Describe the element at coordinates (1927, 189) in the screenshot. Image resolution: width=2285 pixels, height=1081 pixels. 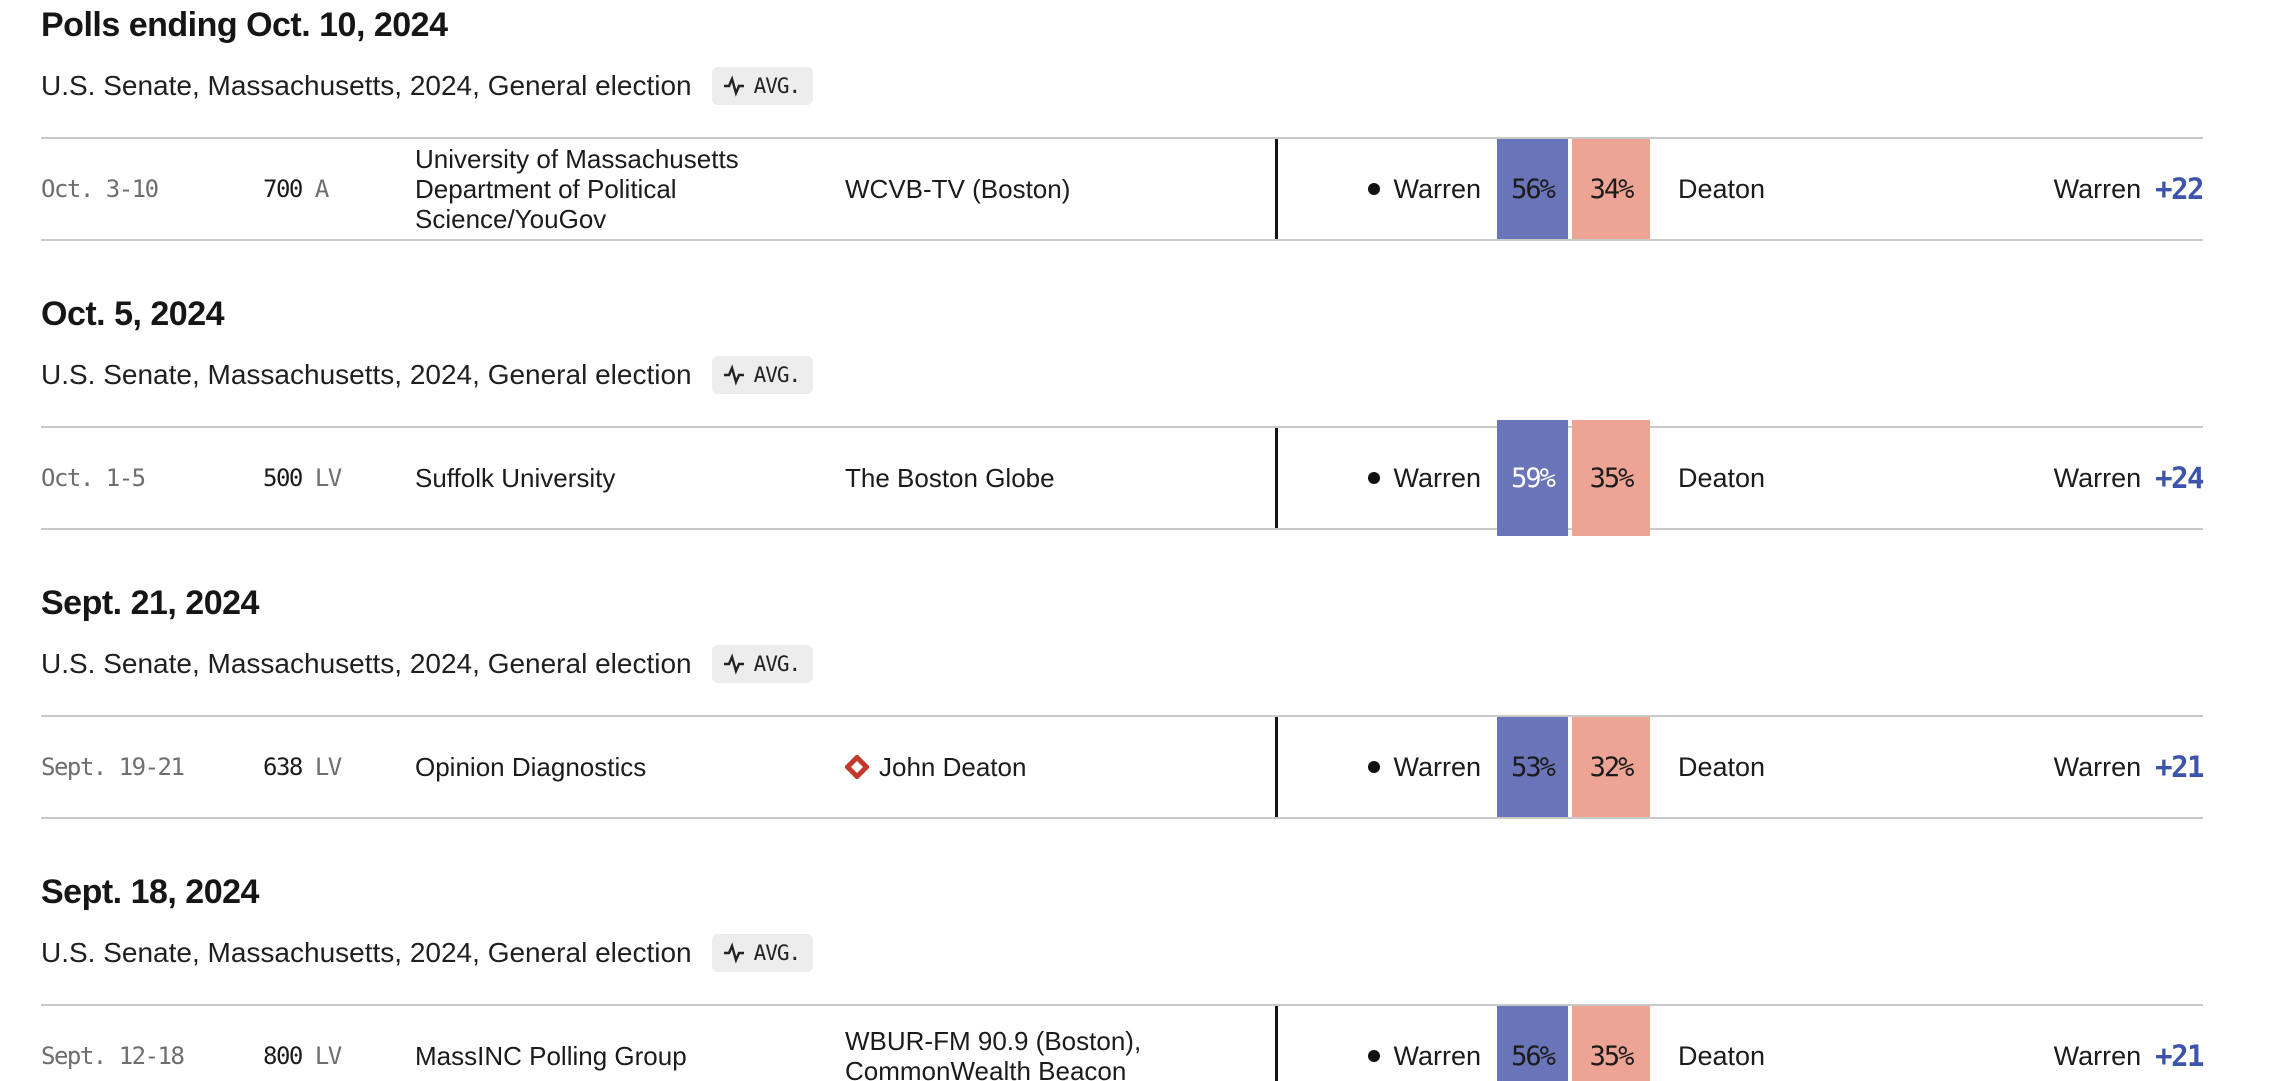
I see `row-right-cell: Deaton Warren +22` at that location.